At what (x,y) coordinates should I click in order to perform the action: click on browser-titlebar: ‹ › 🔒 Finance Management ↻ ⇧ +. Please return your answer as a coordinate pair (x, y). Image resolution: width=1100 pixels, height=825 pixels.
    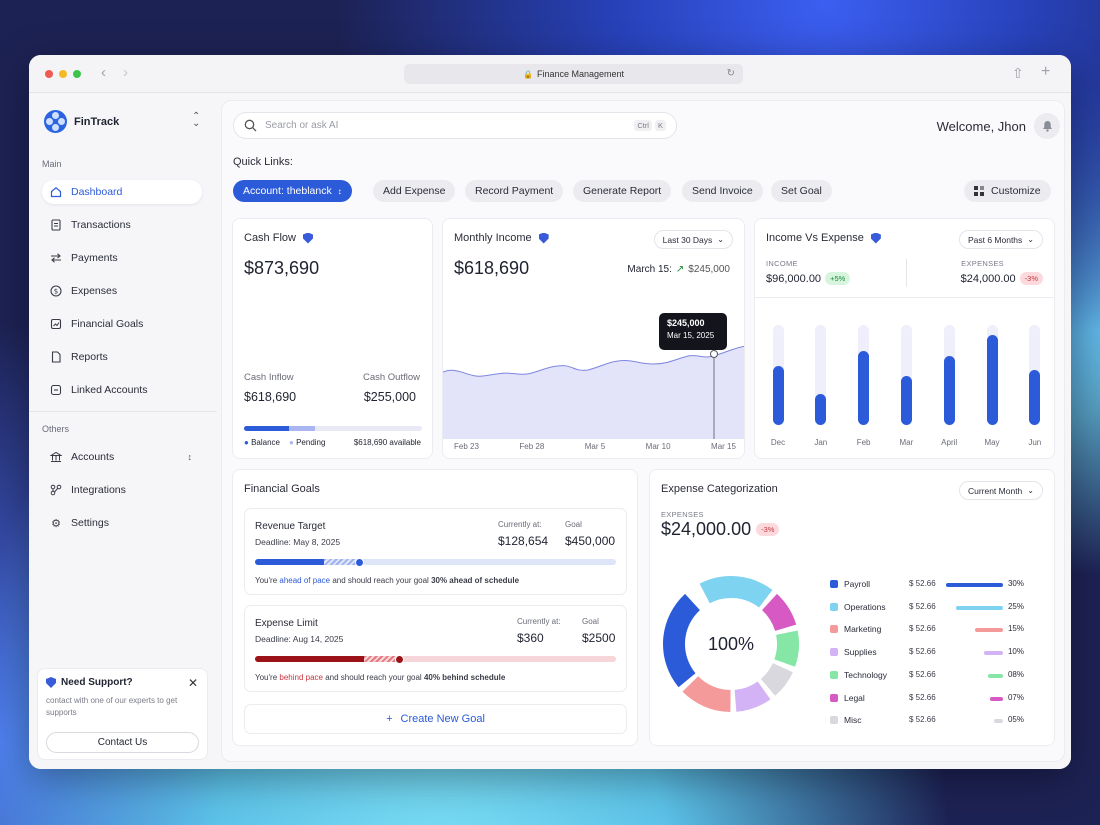
    Looking at the image, I should click on (550, 74).